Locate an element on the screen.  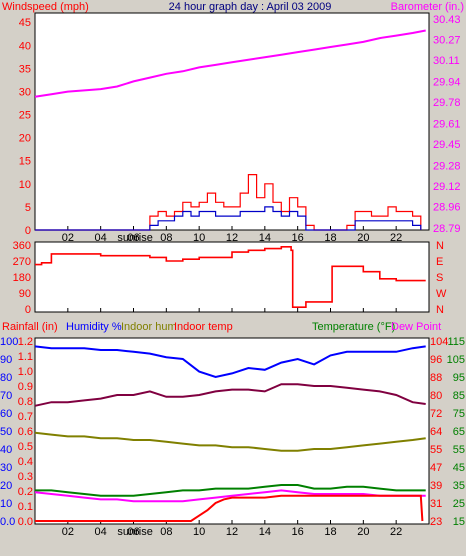
humidity-y-tick-label: 80 is located at coordinates (6, 378).